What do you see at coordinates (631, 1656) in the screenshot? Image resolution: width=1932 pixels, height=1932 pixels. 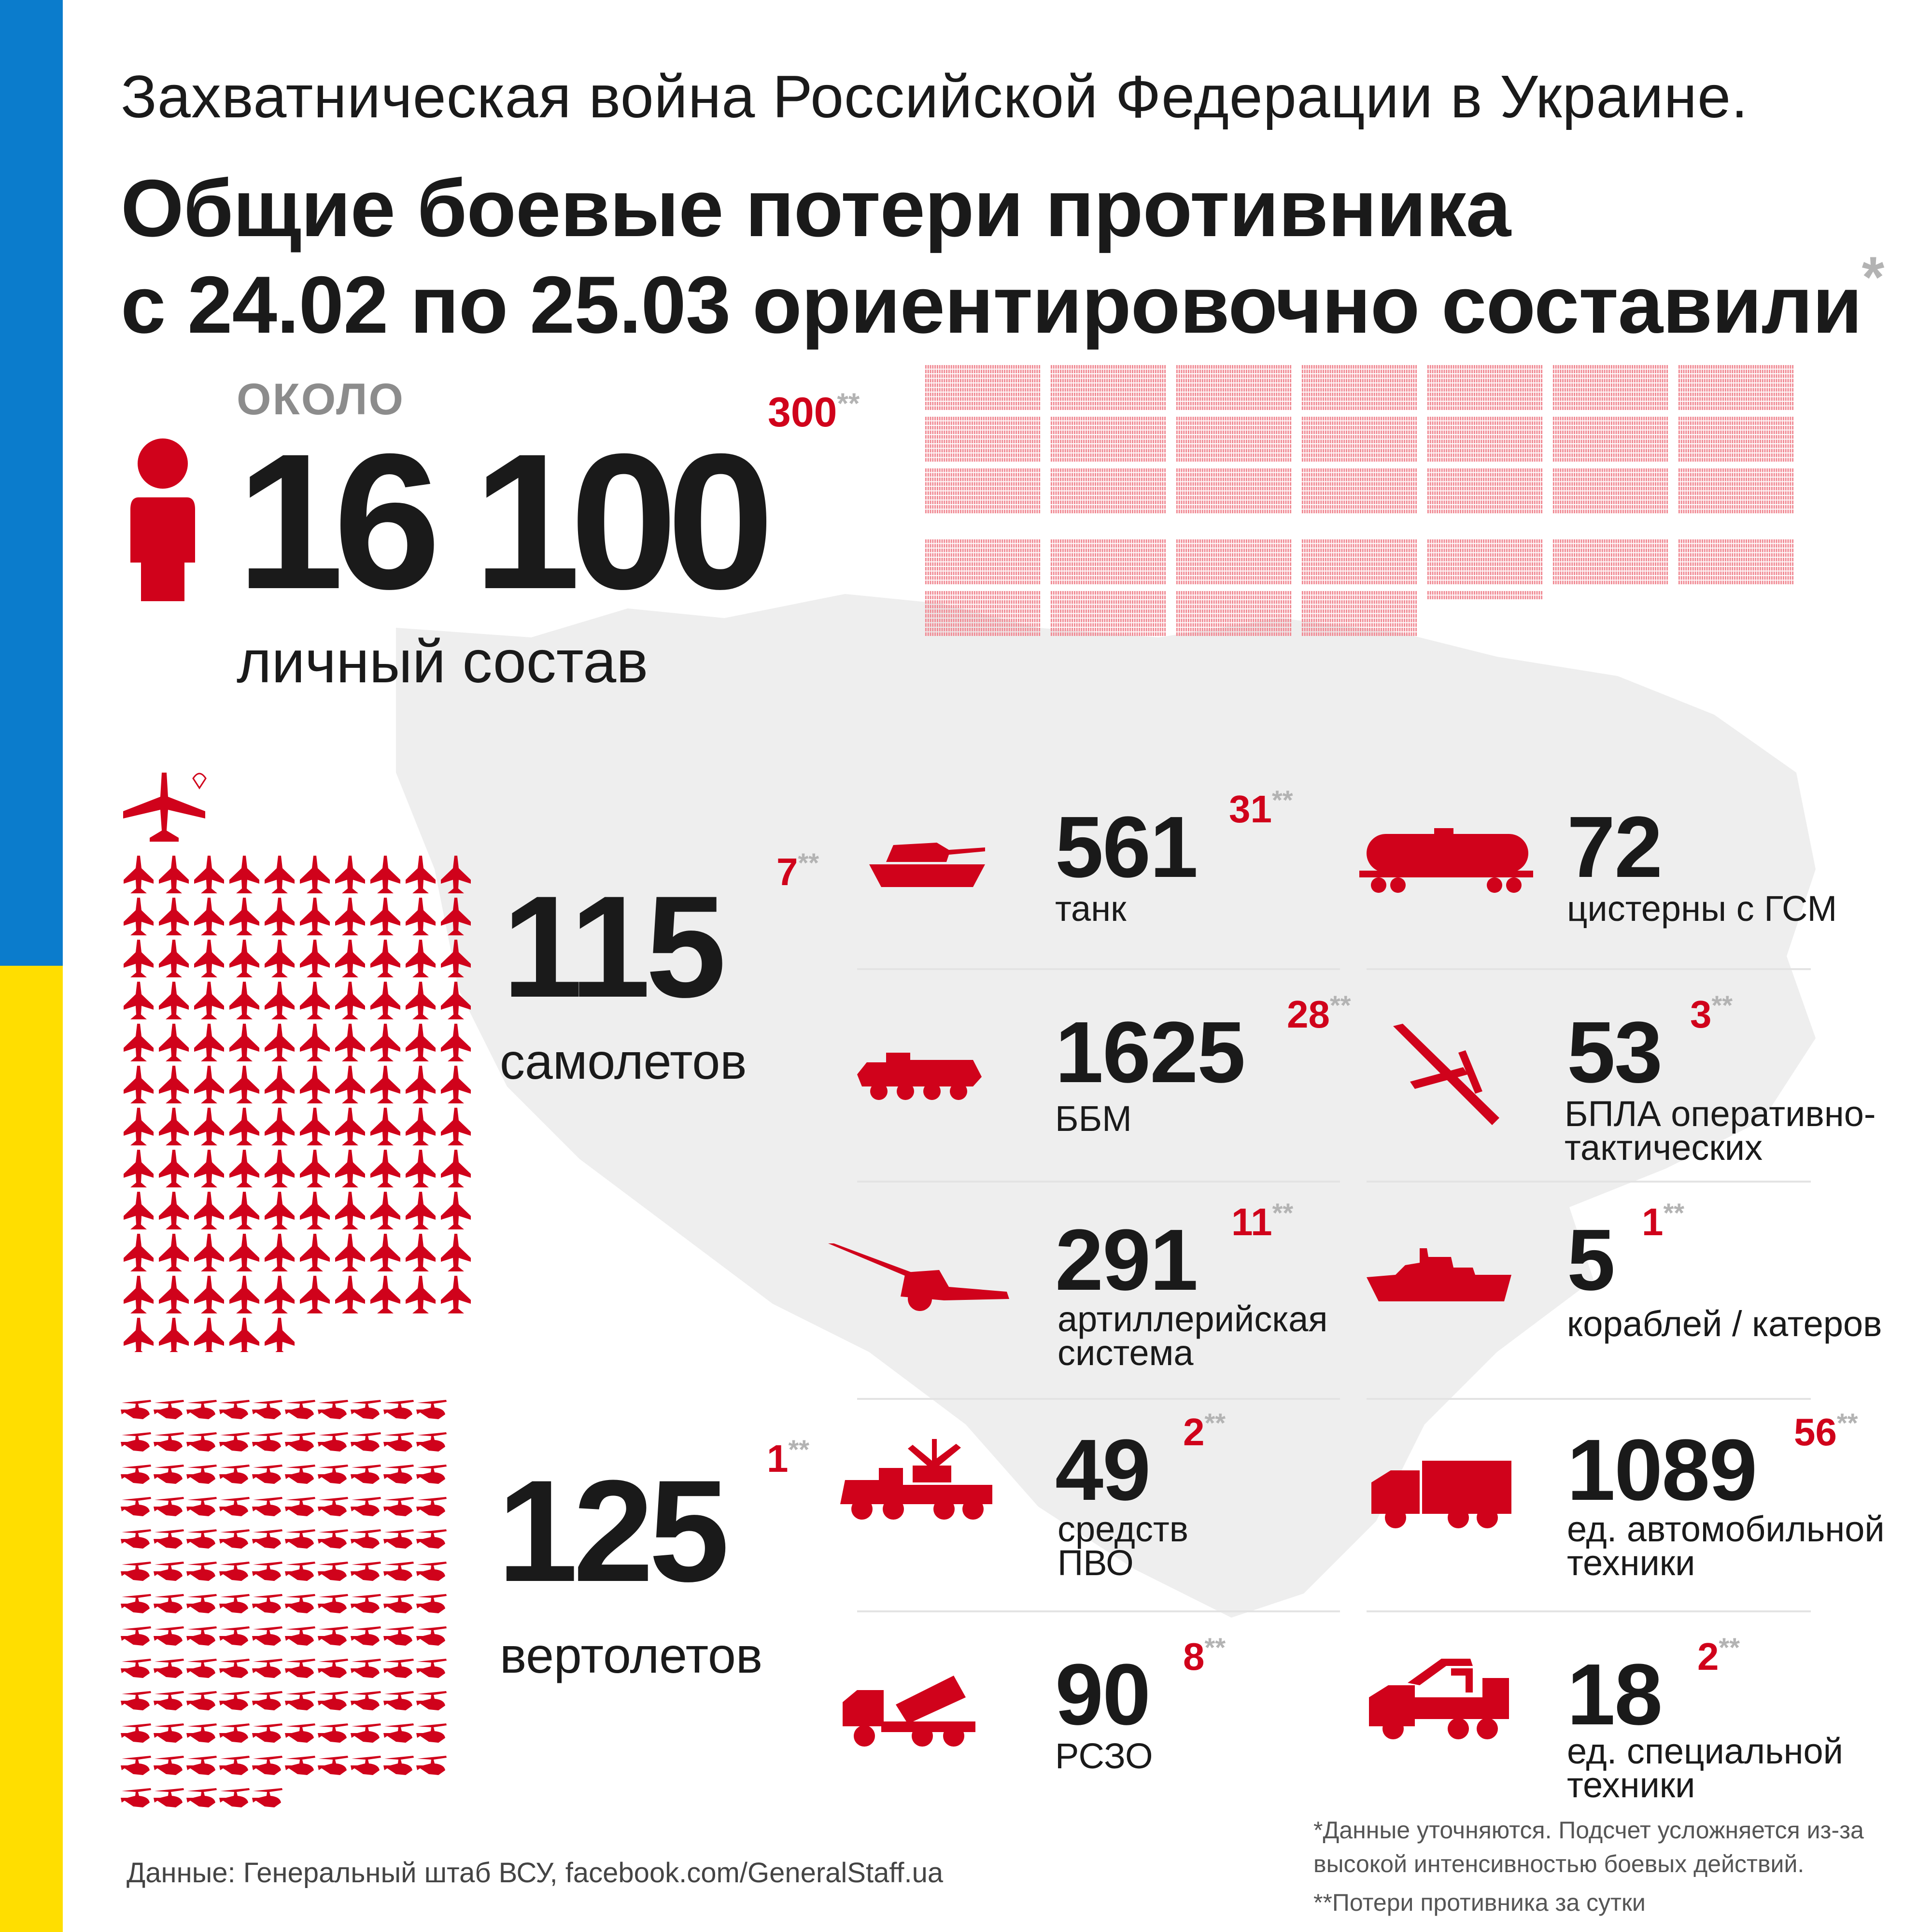 I see `helicopters-label: вертолетов` at bounding box center [631, 1656].